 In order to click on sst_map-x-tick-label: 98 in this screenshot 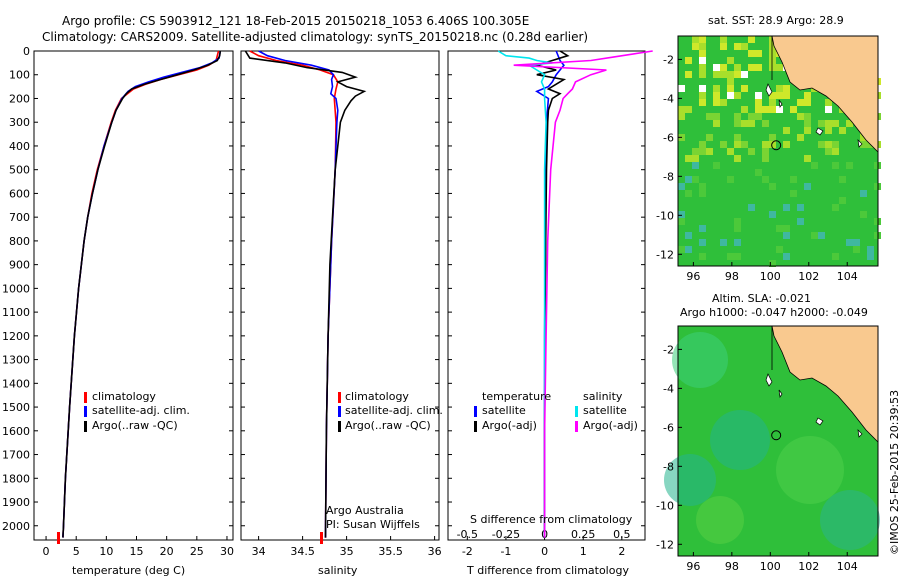, I will do `click(732, 276)`.